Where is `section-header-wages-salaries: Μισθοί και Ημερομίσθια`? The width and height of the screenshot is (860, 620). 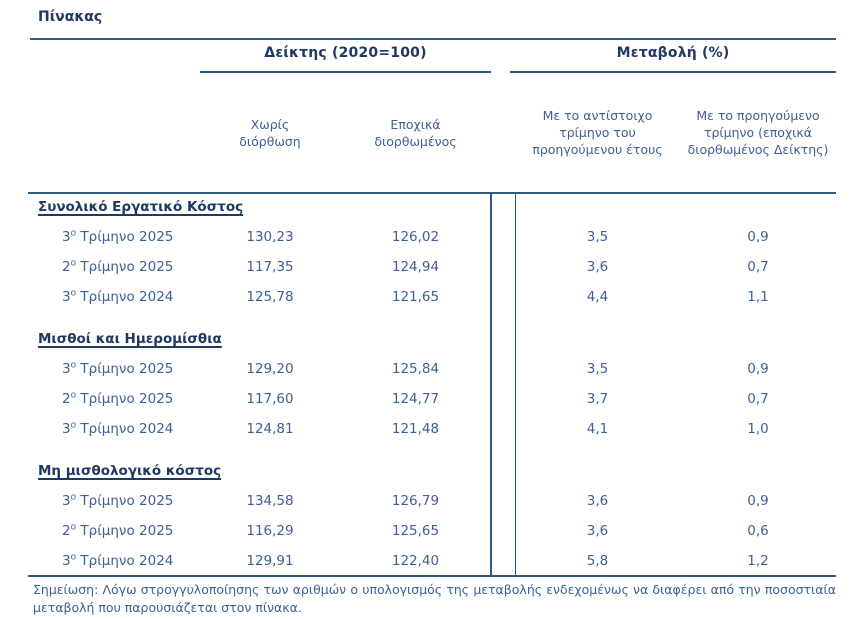 section-header-wages-salaries: Μισθοί και Ημερομίσθια is located at coordinates (130, 339).